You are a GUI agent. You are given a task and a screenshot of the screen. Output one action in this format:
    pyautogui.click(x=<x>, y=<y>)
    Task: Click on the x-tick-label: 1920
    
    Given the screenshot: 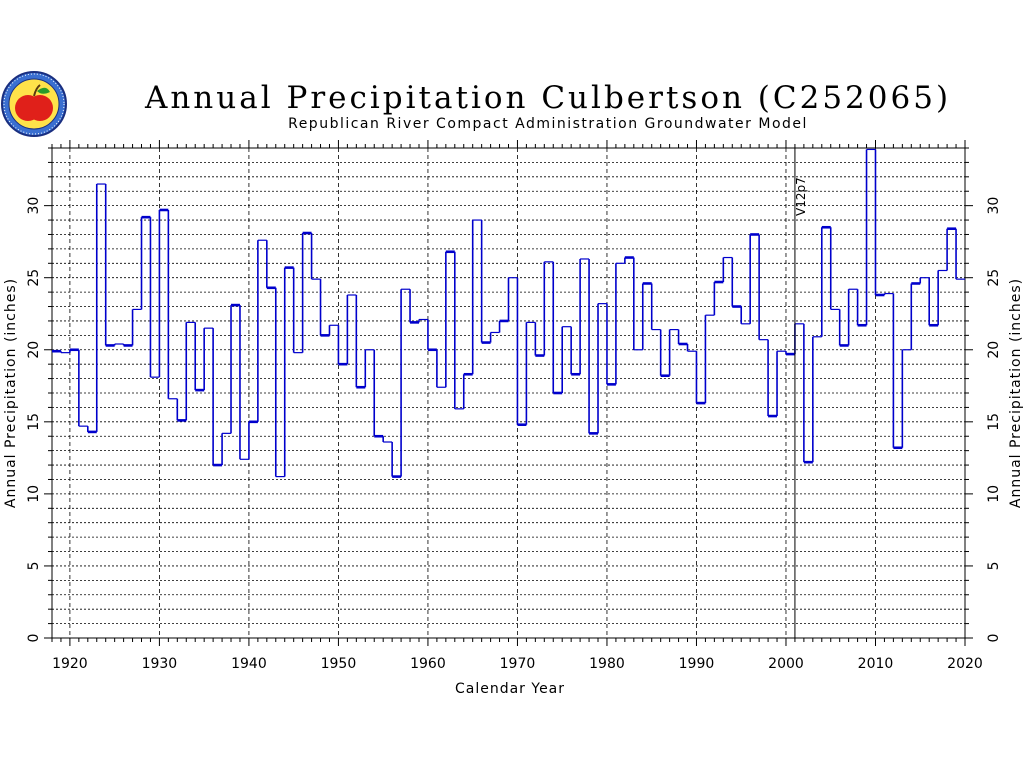 What is the action you would take?
    pyautogui.click(x=70, y=664)
    